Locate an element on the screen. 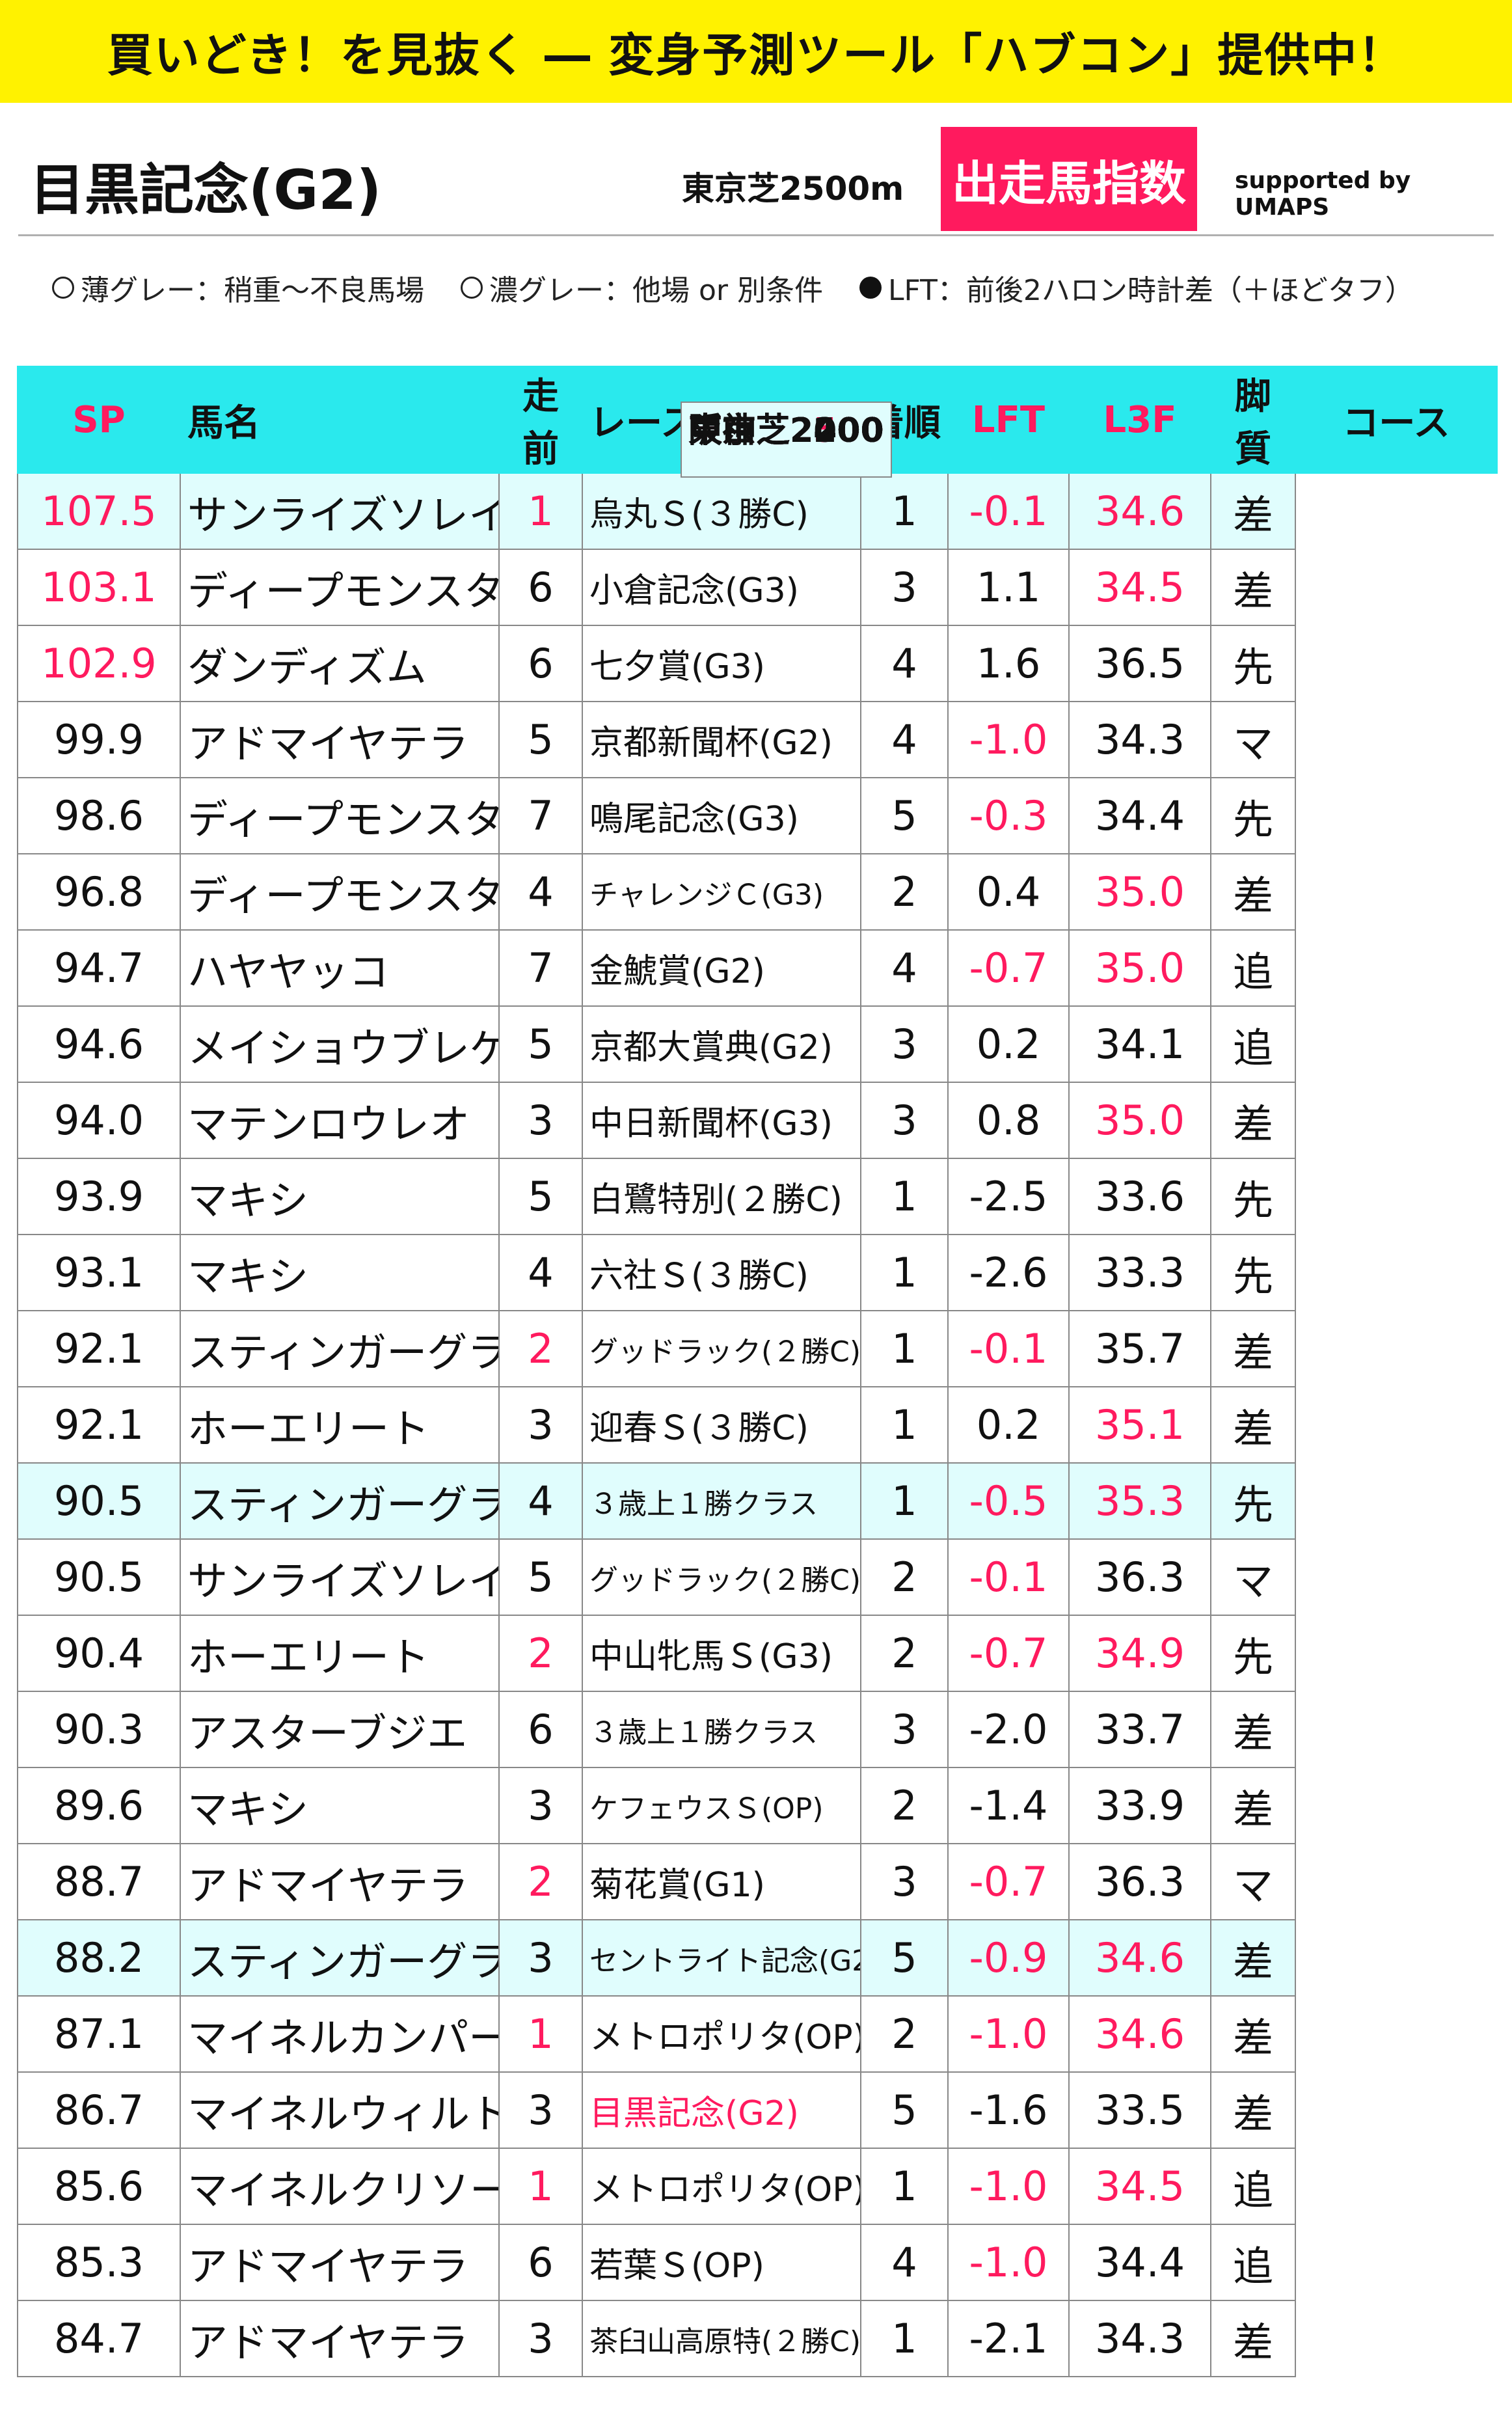 Image resolution: width=1512 pixels, height=2415 pixels. cell-lft: -0.5 is located at coordinates (1008, 1501).